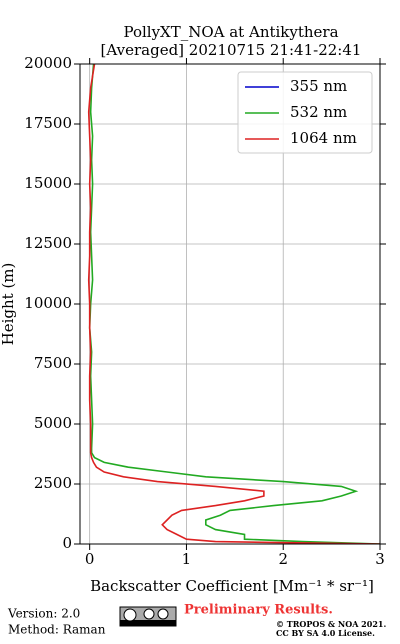  Describe the element at coordinates (53, 423) in the screenshot. I see `y-tick-label: 5000` at that location.